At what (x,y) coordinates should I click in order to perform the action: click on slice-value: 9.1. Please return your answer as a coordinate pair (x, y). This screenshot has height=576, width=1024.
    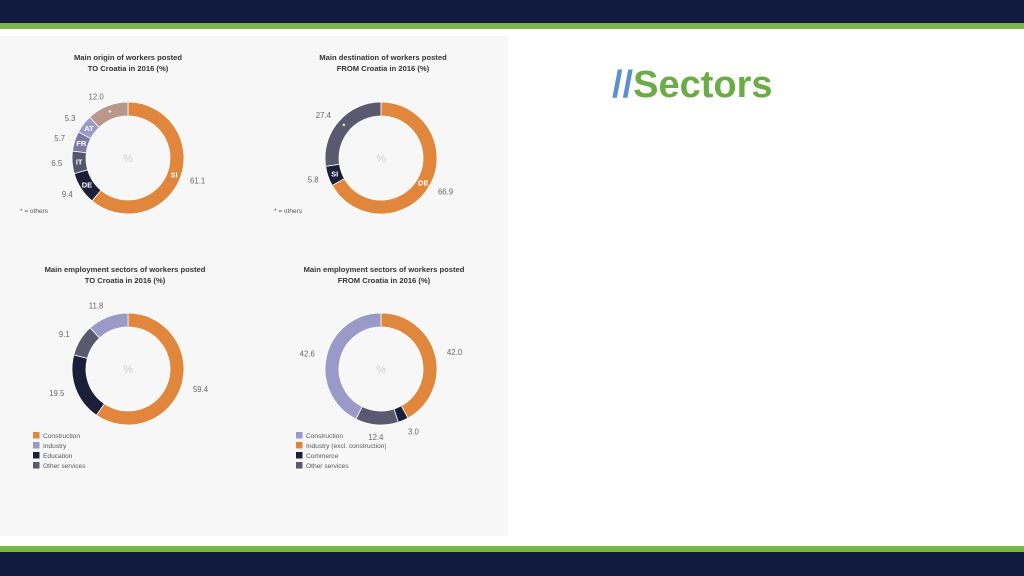
    Looking at the image, I should click on (64, 334).